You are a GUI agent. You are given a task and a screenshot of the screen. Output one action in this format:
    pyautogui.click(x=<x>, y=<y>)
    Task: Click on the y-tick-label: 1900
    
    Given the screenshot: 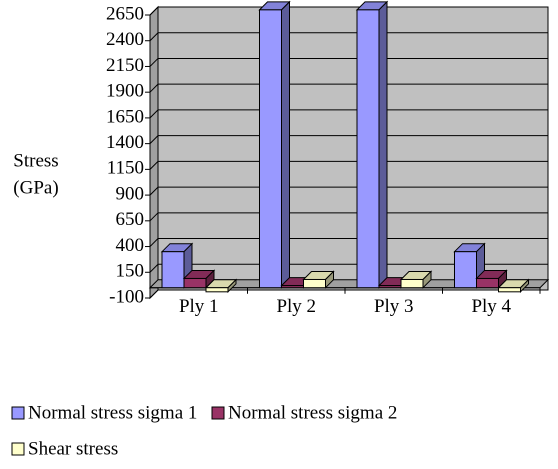 What is the action you would take?
    pyautogui.click(x=125, y=91)
    